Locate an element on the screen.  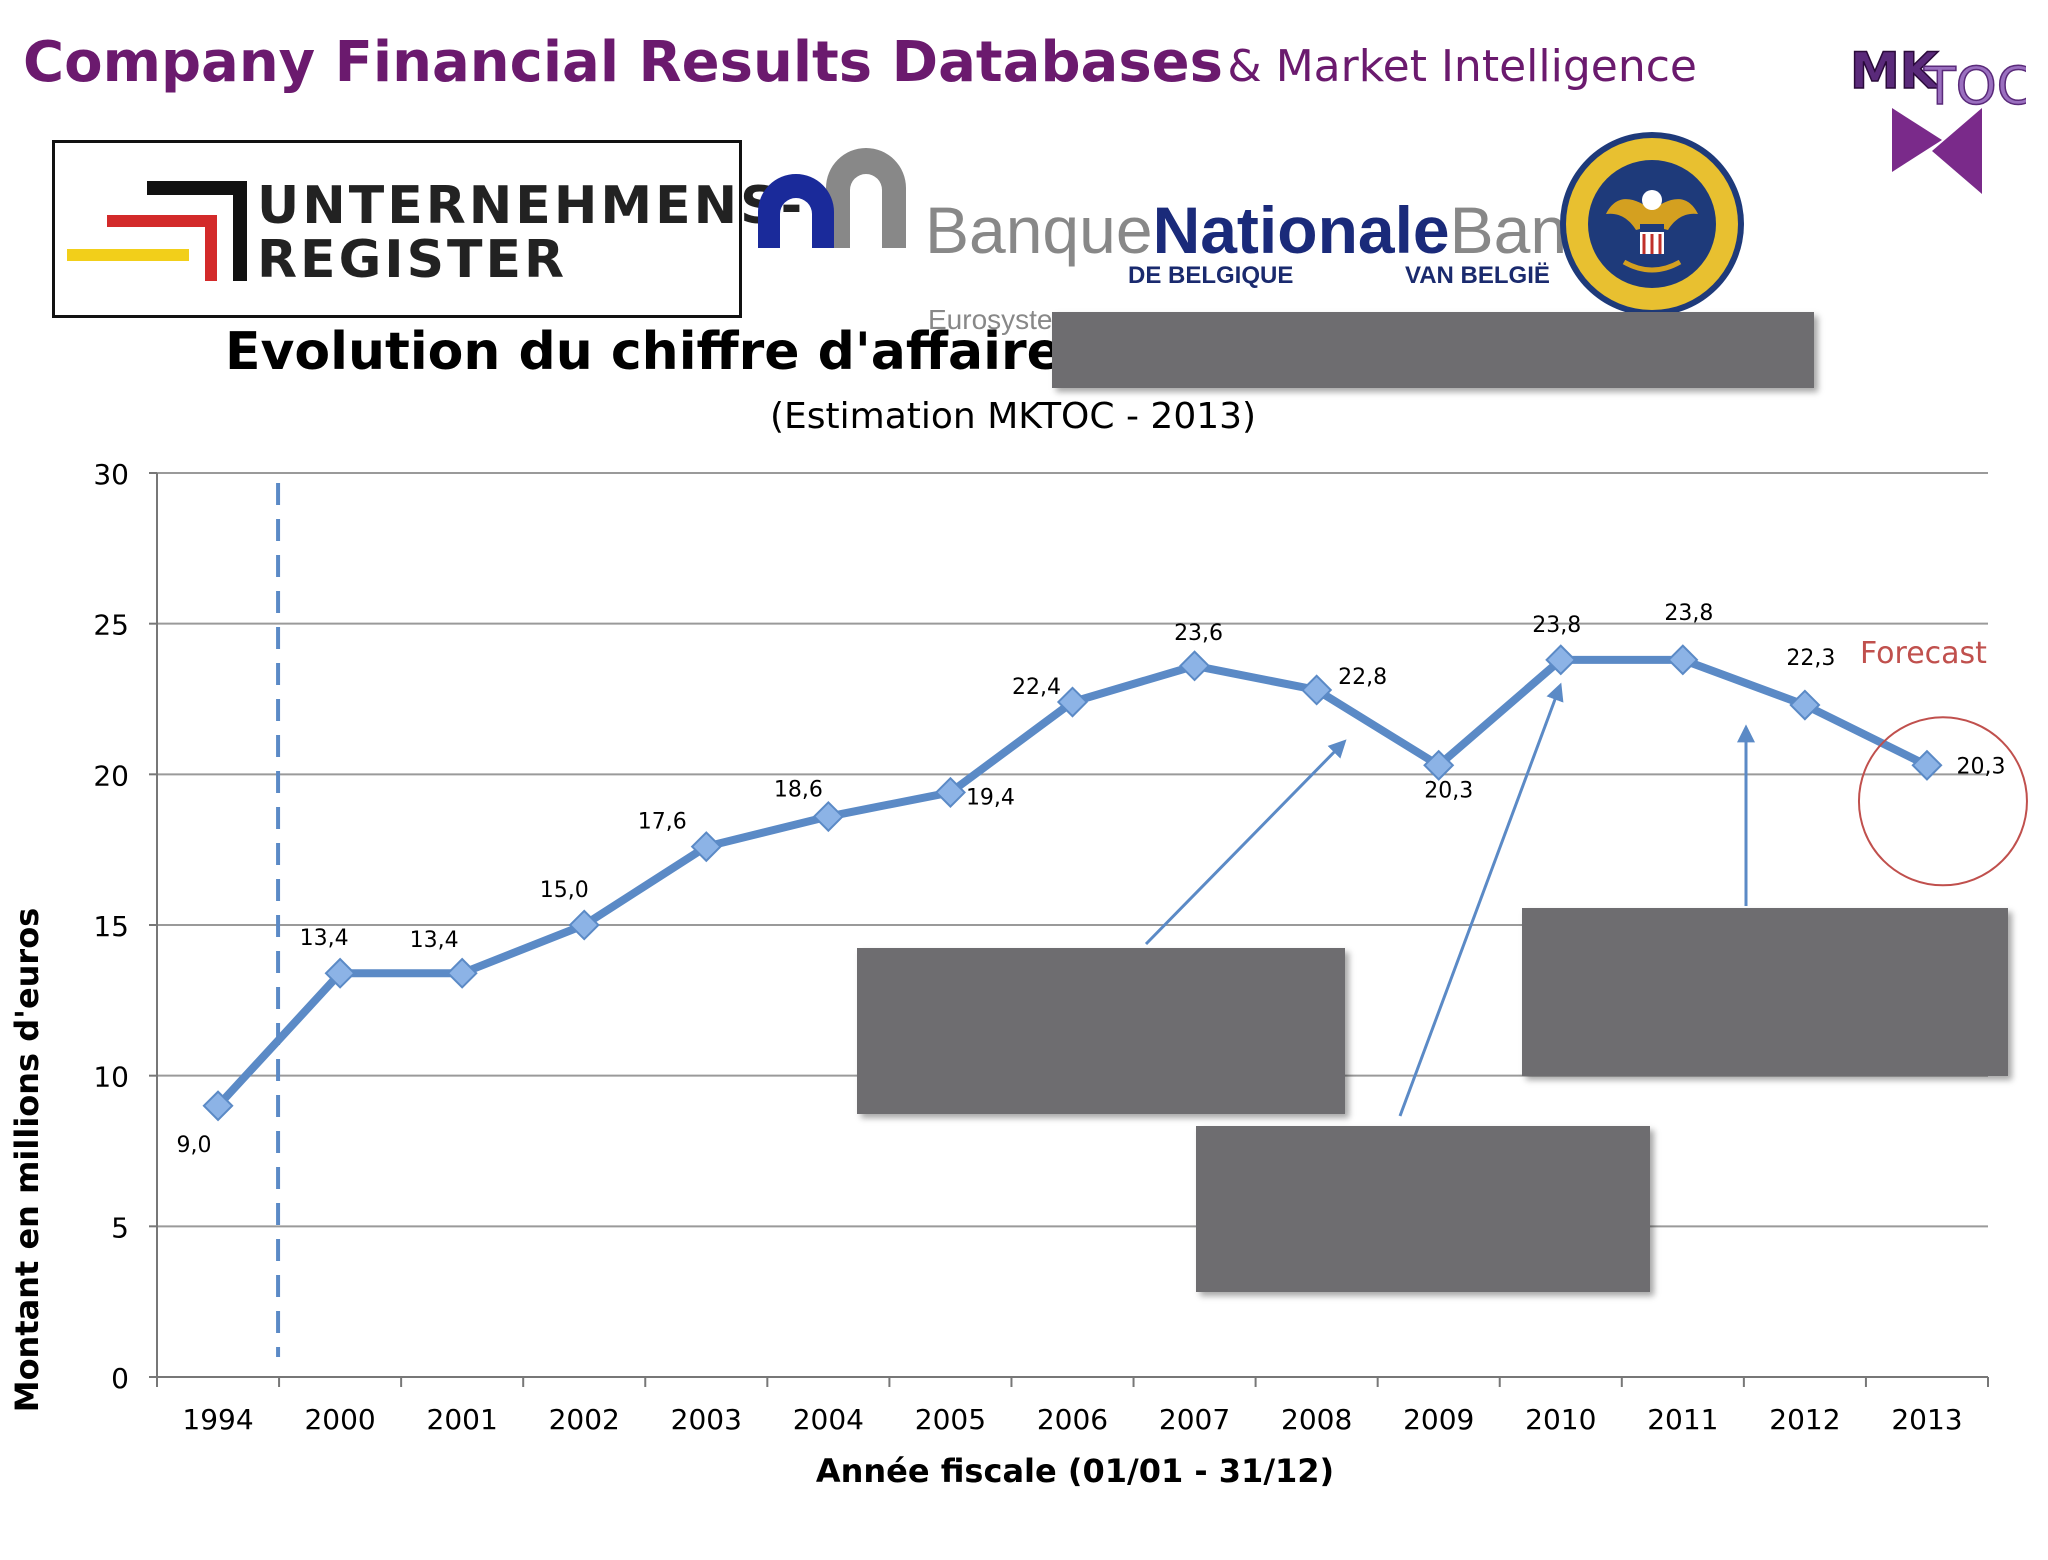
svg-text: TOC is located at coordinates (1974, 87).